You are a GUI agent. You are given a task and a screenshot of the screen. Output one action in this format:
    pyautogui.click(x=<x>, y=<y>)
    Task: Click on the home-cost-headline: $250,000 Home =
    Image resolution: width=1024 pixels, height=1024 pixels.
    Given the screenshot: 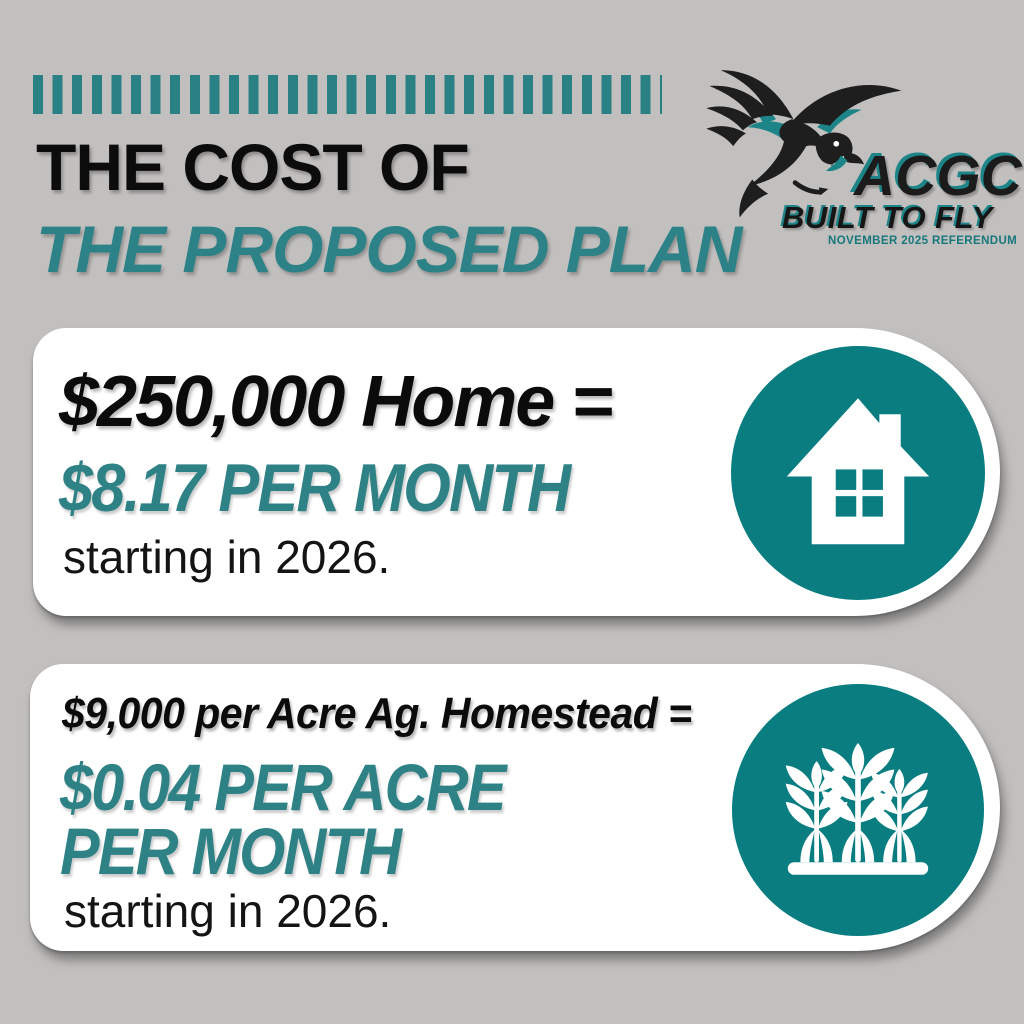 What is the action you would take?
    pyautogui.click(x=336, y=402)
    